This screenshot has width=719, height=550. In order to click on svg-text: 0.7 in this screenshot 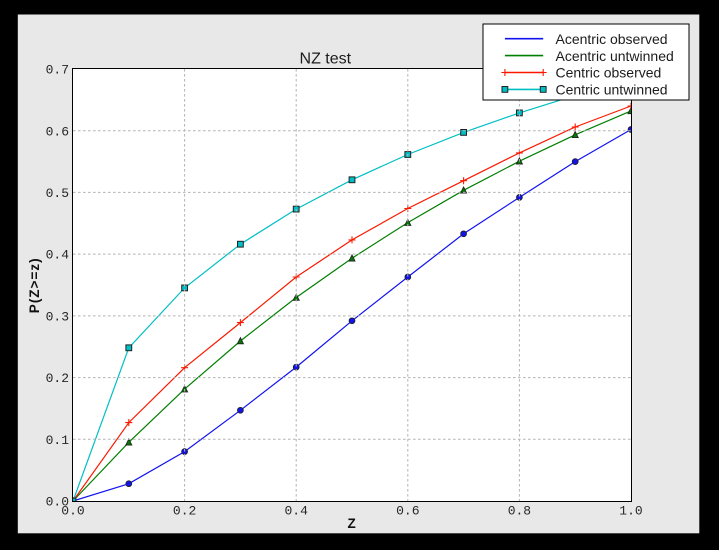, I will do `click(57, 70)`.